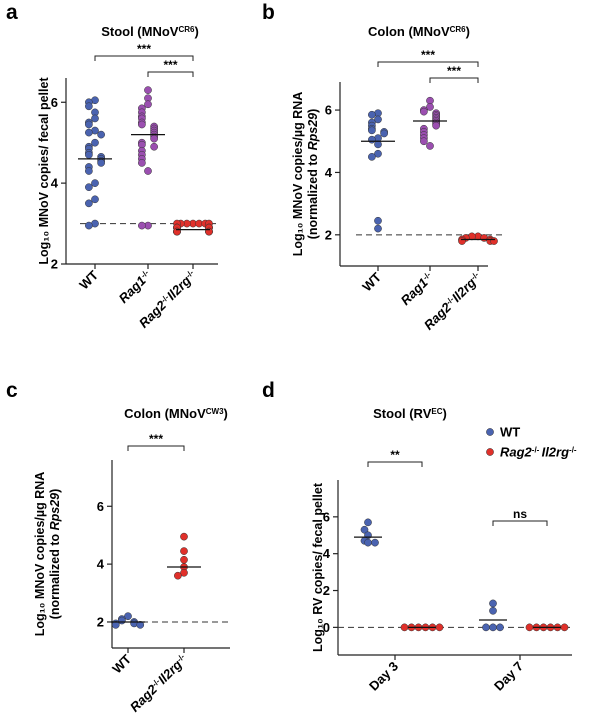  Describe the element at coordinates (12, 390) in the screenshot. I see `panel-letter-c: c` at that location.